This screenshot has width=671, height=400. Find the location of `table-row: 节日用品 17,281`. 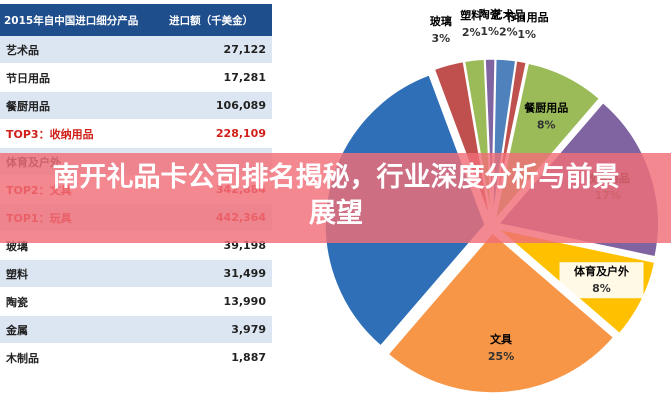

table-row: 节日用品 17,281 is located at coordinates (136, 77).